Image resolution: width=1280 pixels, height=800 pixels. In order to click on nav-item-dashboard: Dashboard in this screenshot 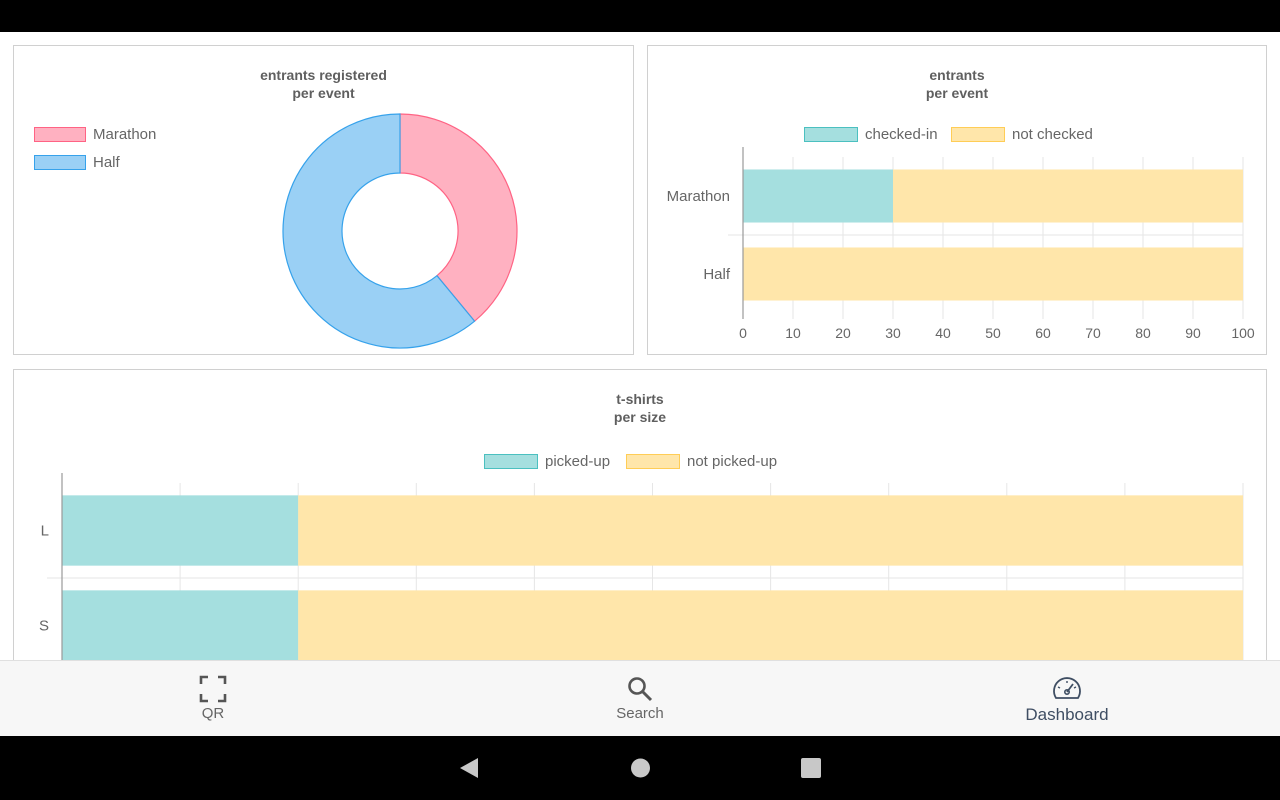, I will do `click(1067, 699)`.